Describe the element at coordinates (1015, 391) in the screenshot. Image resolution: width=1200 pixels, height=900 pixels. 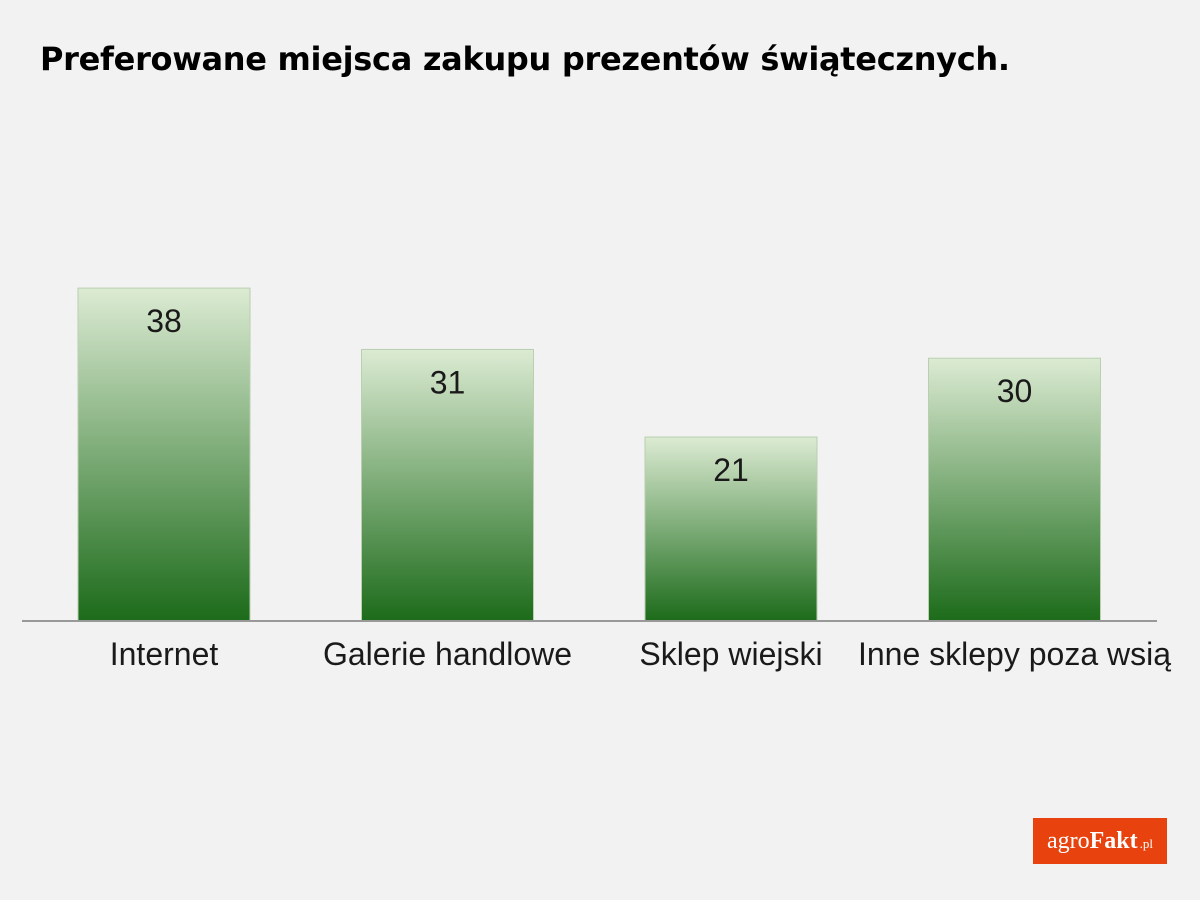
I see `bar-value-label: 30` at that location.